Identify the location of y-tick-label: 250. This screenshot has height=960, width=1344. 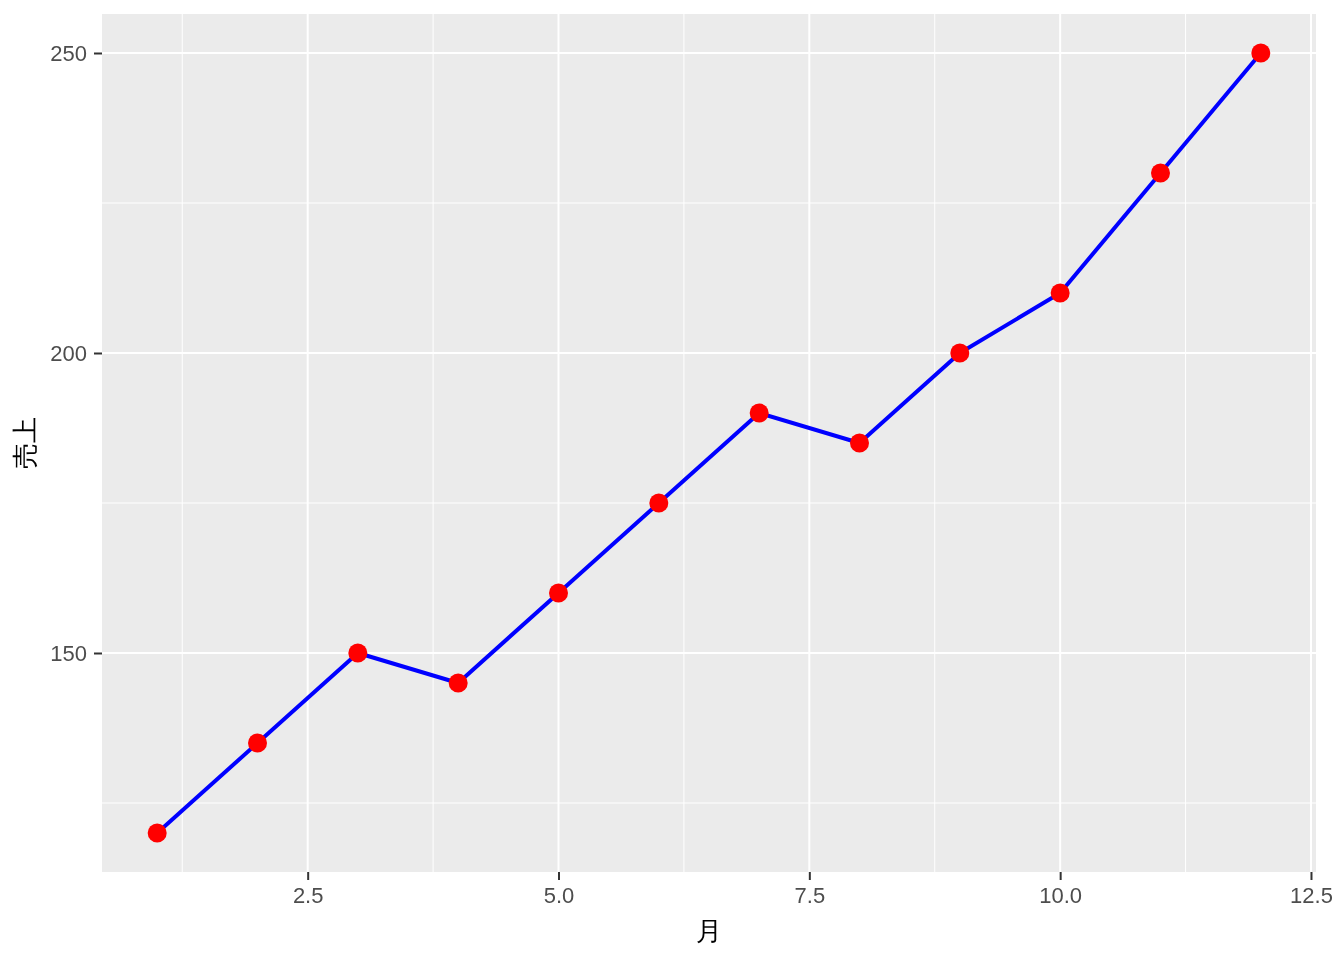
(68, 53).